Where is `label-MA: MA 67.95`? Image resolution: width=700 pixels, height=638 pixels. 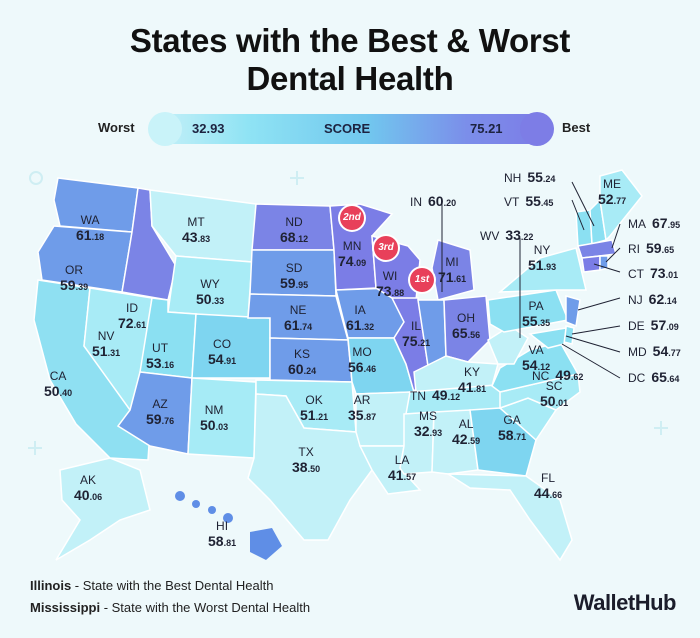
label-MA: MA 67.95 is located at coordinates (654, 223).